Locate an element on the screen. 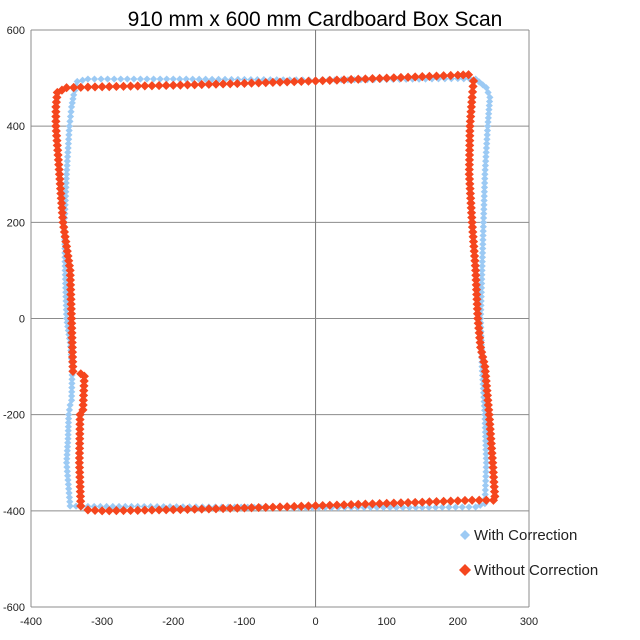 The image size is (640, 640). legend-item-with-correction: With Correction is located at coordinates (518, 535).